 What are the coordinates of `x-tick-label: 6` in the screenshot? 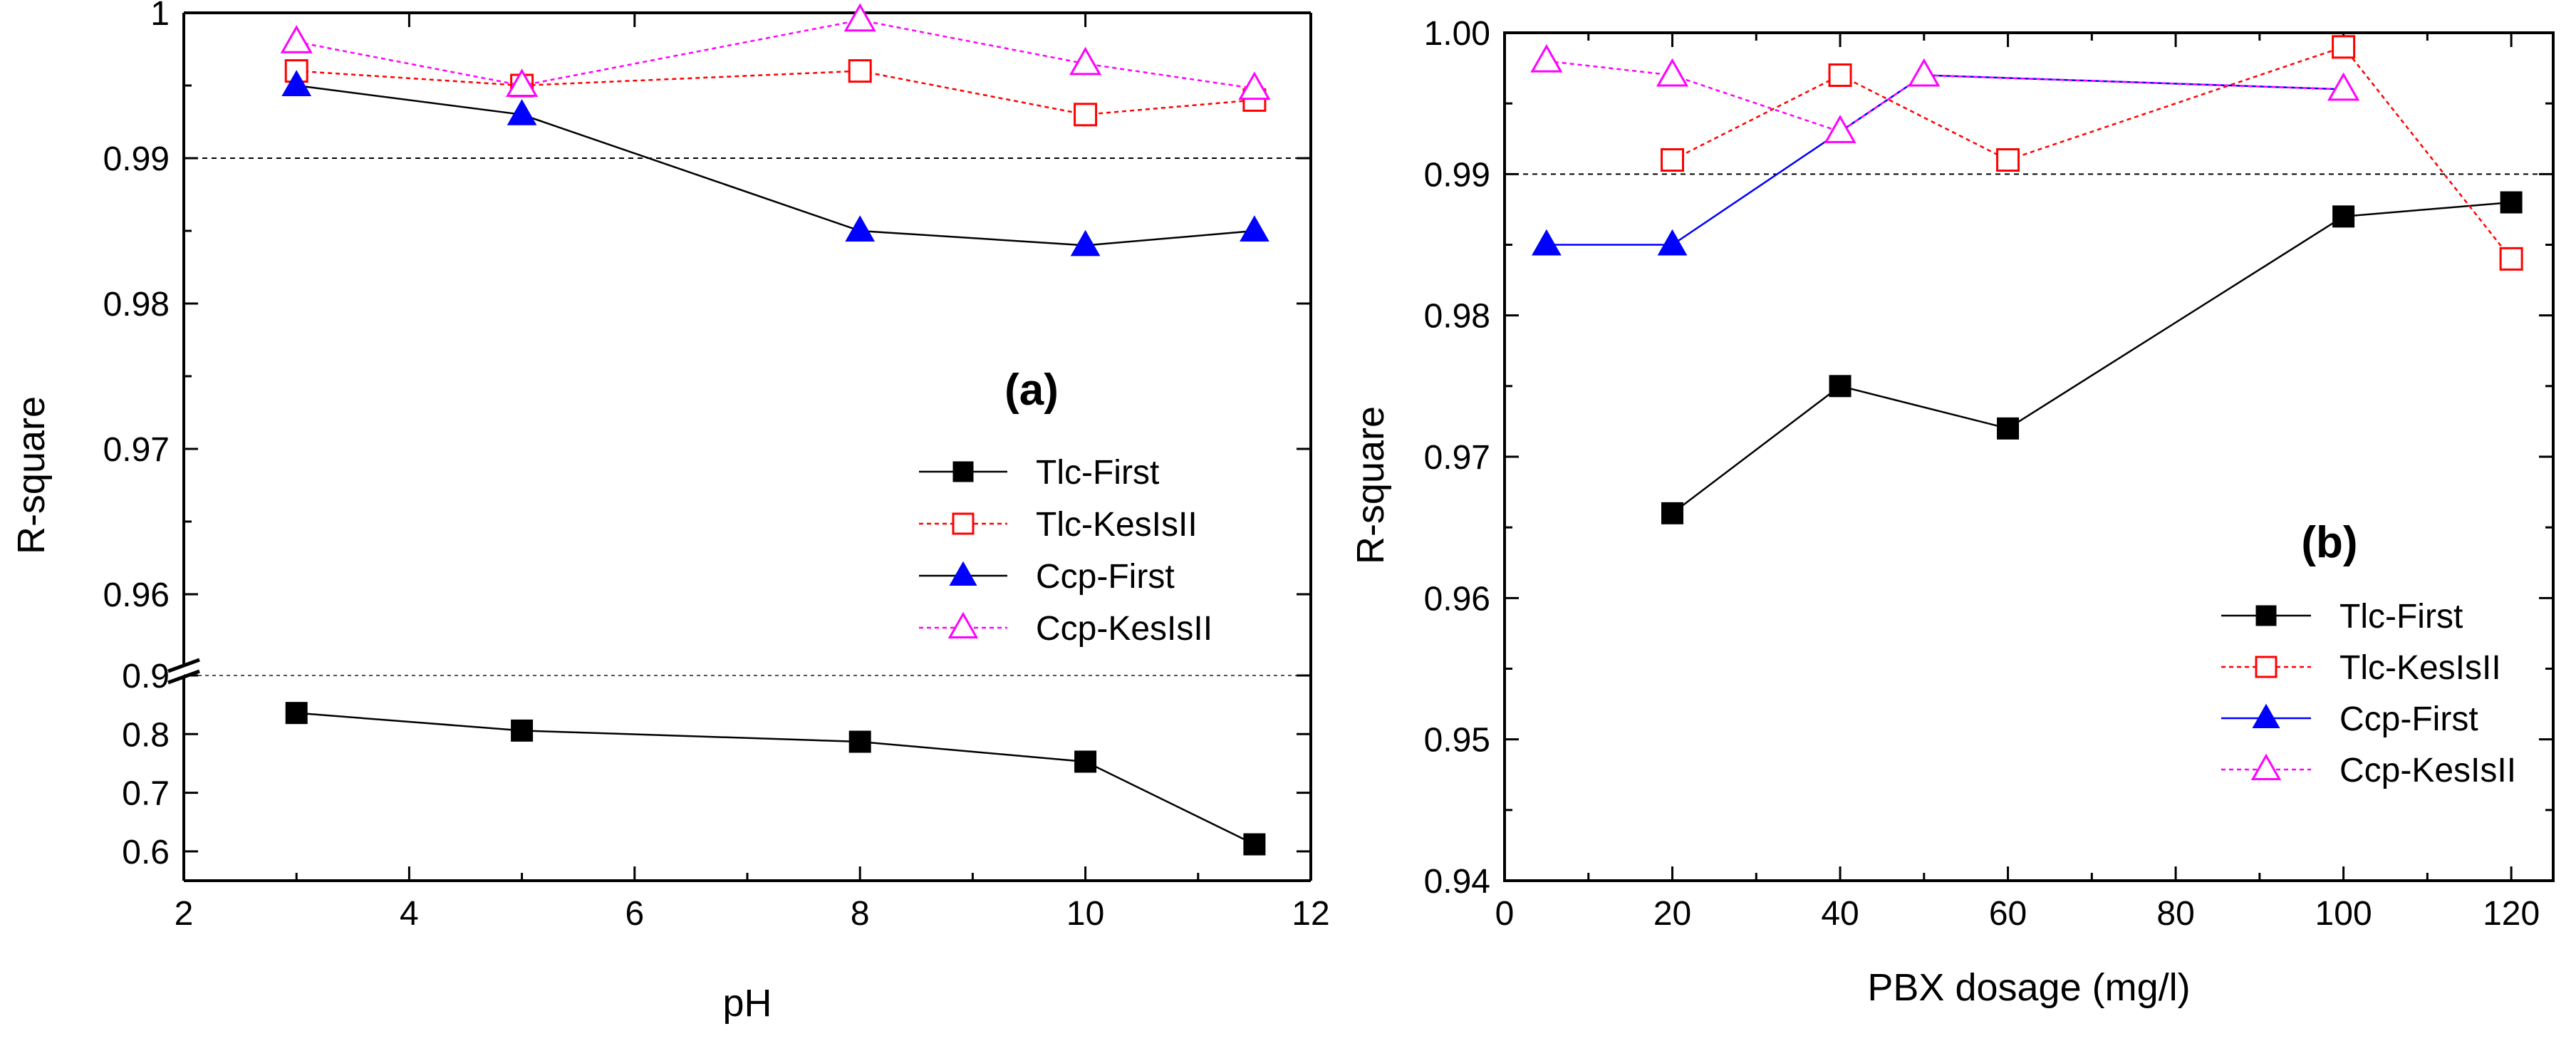 It's located at (634, 914).